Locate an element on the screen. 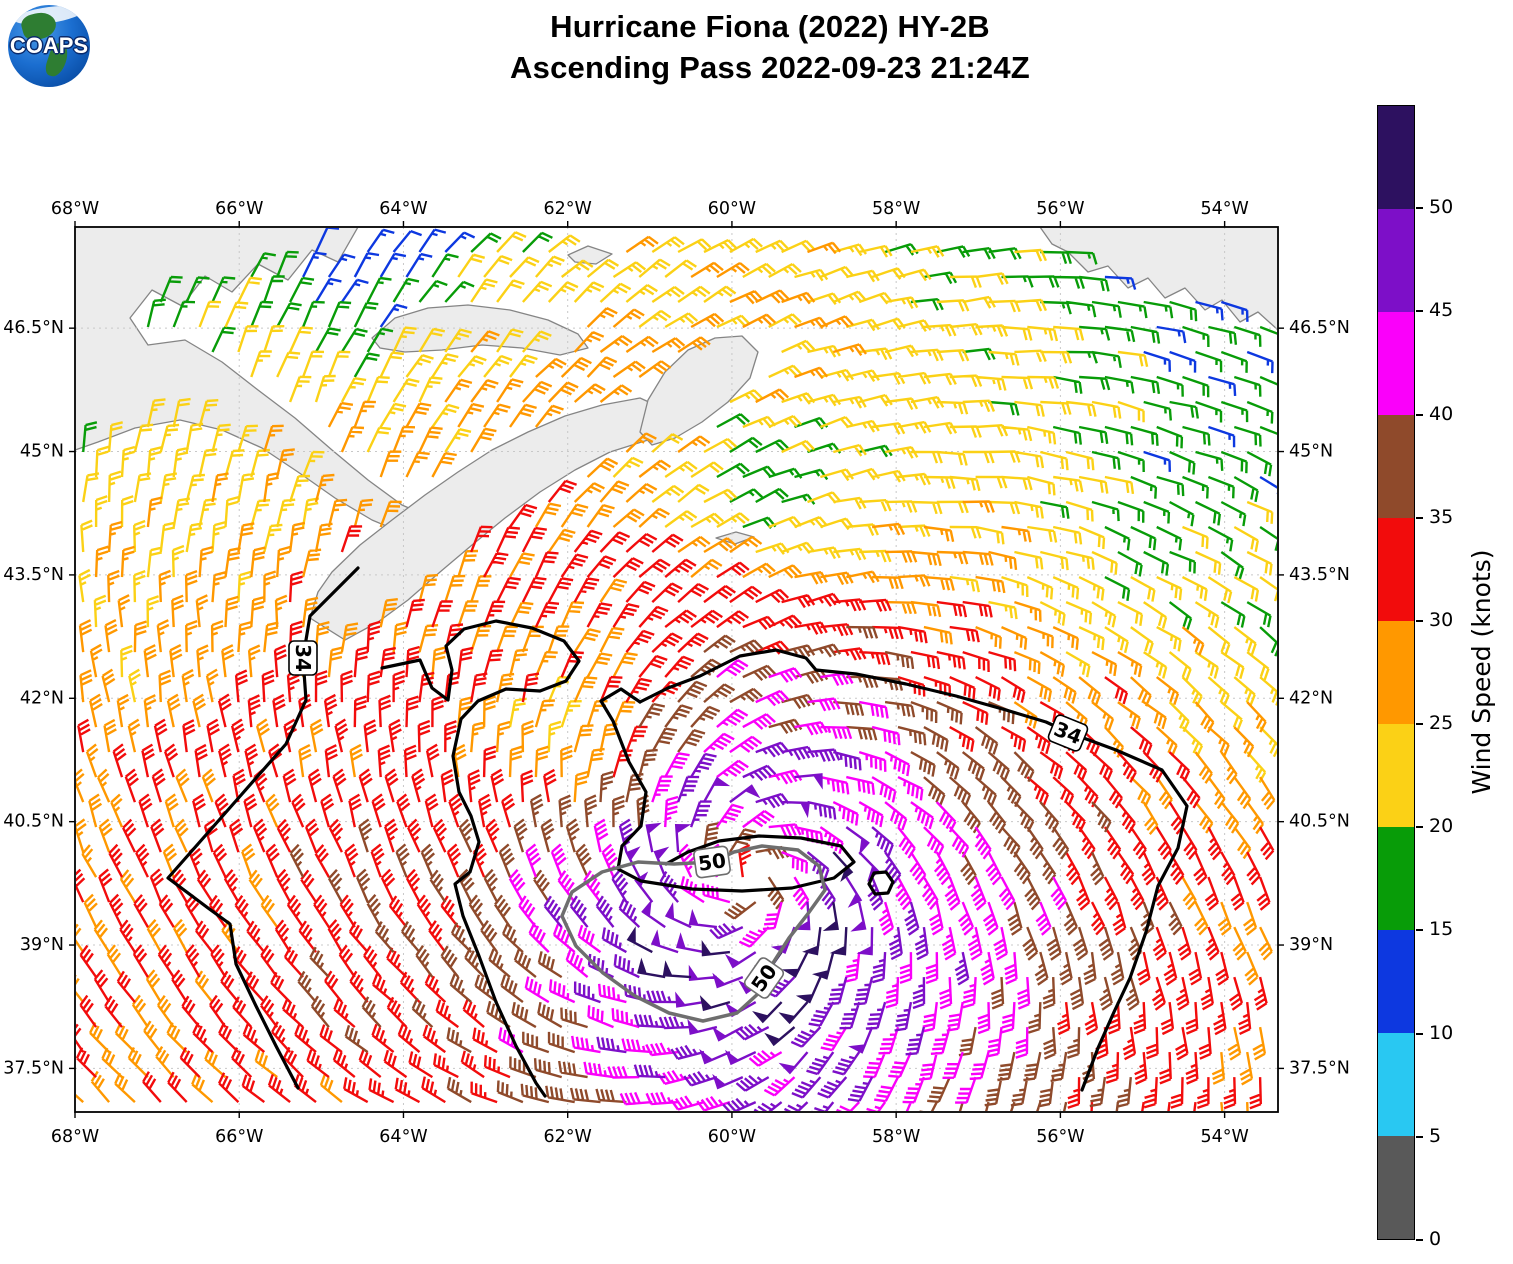  logo-wordmark: COAPS is located at coordinates (49, 45).